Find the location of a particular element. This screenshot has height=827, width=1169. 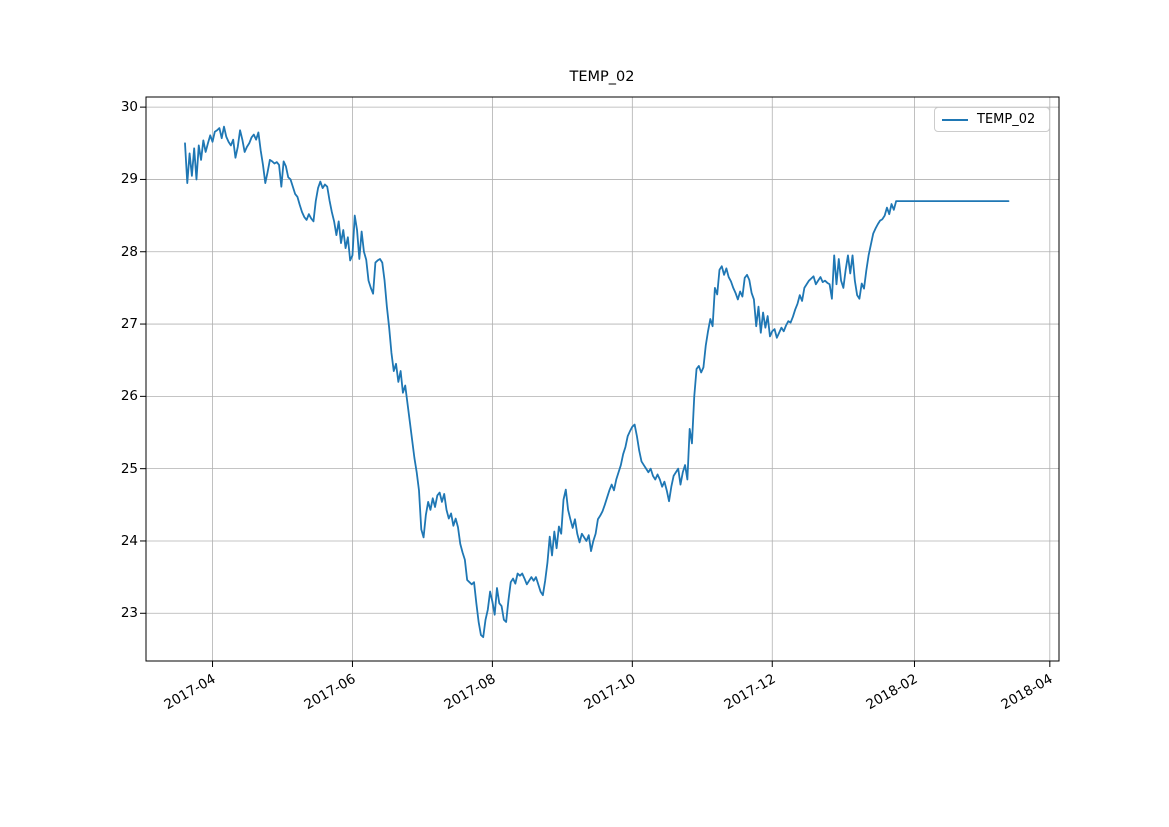

y-tick-label: 27 is located at coordinates (129, 324).